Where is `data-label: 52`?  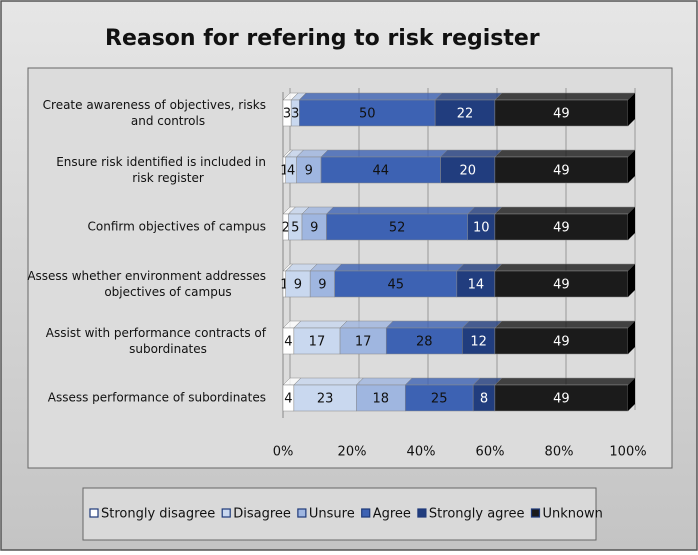 data-label: 52 is located at coordinates (397, 228).